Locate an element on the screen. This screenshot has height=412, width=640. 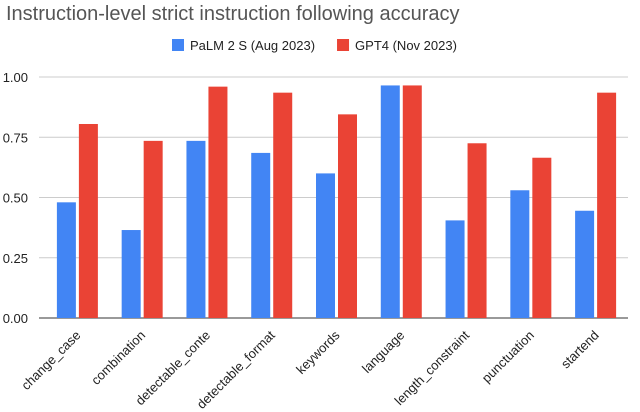
y-tick-label: 0.00 is located at coordinates (15, 318).